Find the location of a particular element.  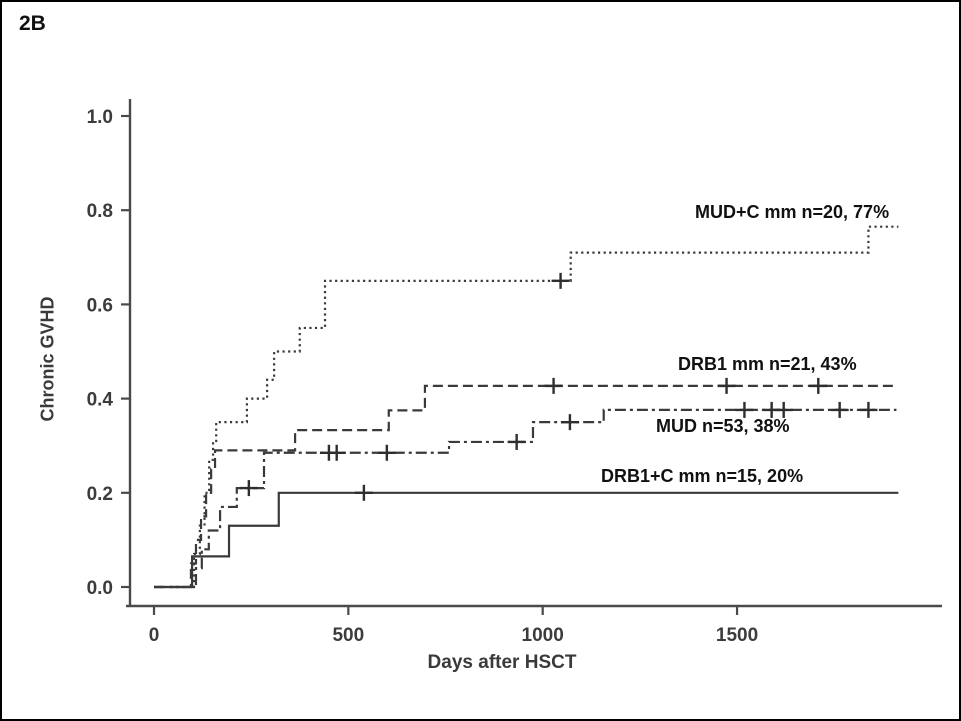

y-tick-label: 1.0 is located at coordinates (100, 117).